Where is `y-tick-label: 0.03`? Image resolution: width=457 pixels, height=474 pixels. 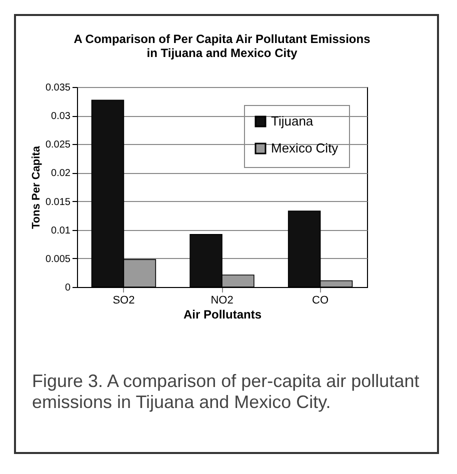 y-tick-label: 0.03 is located at coordinates (61, 116).